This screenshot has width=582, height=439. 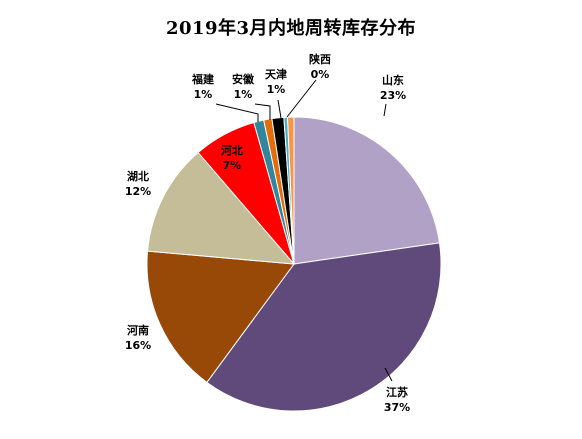 What do you see at coordinates (393, 95) in the screenshot?
I see `slice-percent-山东: 23%` at bounding box center [393, 95].